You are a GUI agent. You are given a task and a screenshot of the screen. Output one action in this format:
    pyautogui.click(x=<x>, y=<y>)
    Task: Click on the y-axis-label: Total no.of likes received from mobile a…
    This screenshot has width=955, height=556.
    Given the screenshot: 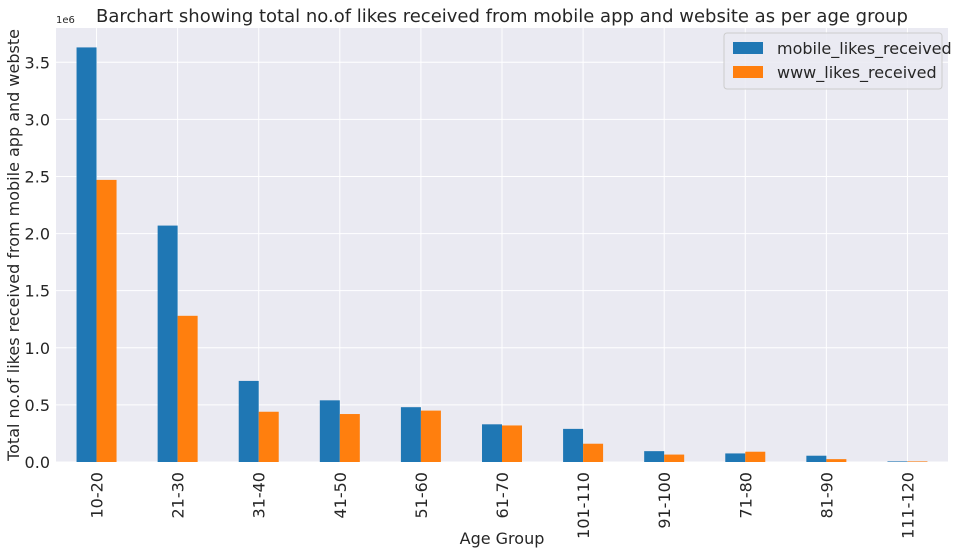 What is the action you would take?
    pyautogui.click(x=13, y=245)
    